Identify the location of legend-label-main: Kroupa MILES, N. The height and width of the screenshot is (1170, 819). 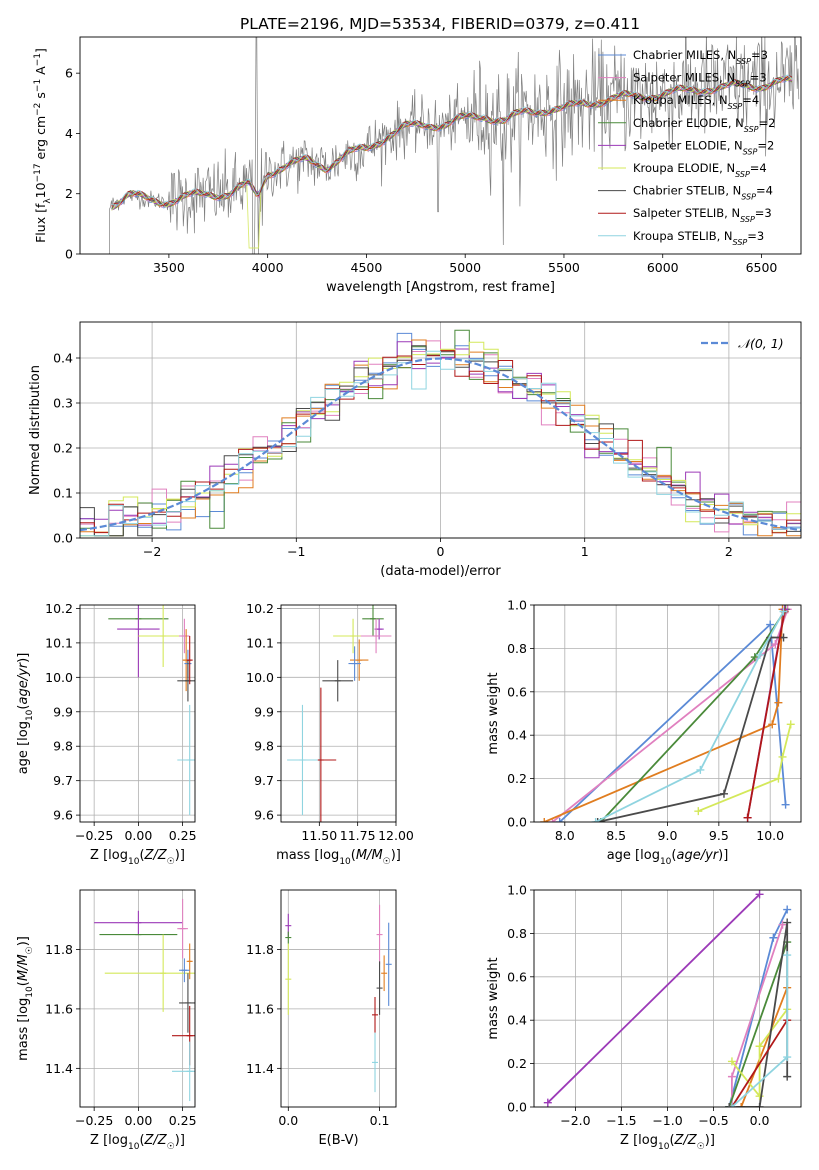
(680, 100).